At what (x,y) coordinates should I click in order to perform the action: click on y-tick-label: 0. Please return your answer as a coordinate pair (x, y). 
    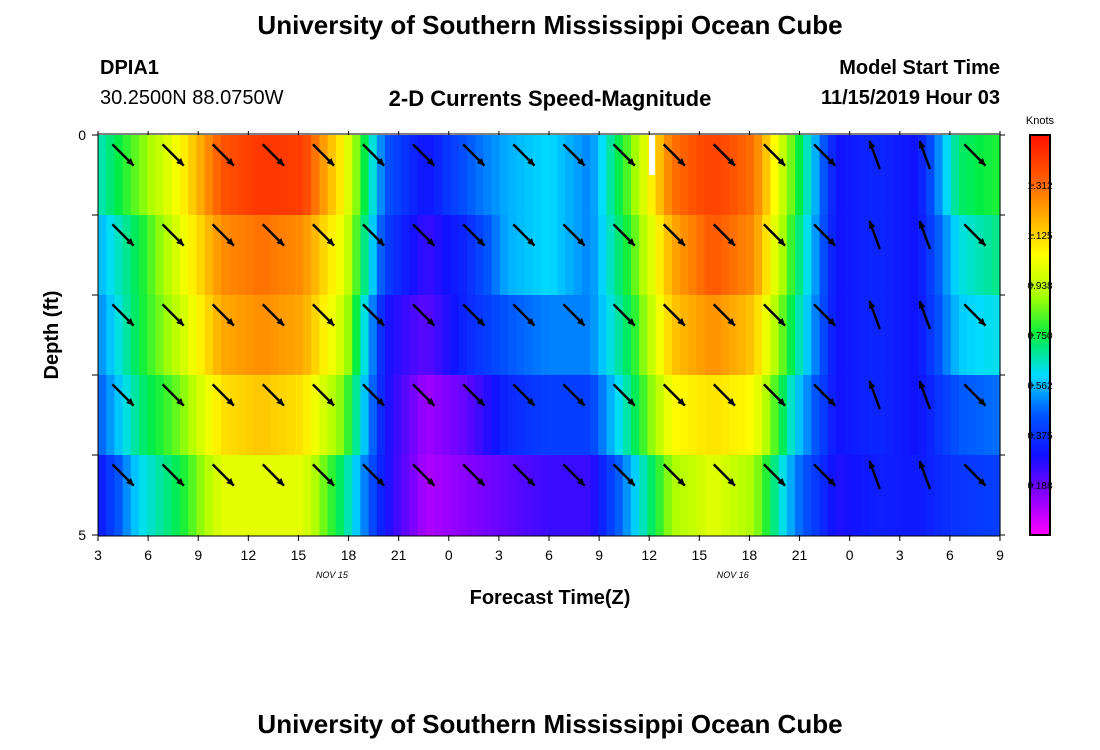
    Looking at the image, I should click on (82, 135).